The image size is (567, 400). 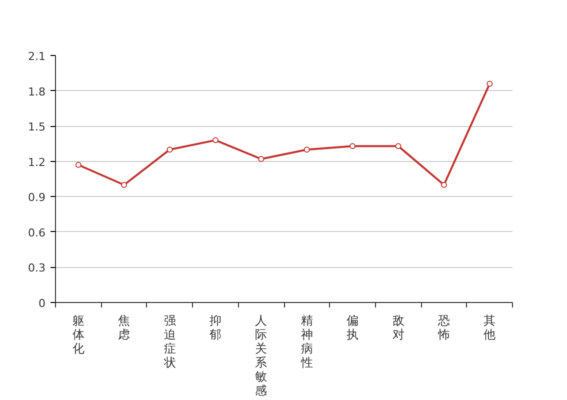 What do you see at coordinates (42, 303) in the screenshot?
I see `y-tick-label: 0` at bounding box center [42, 303].